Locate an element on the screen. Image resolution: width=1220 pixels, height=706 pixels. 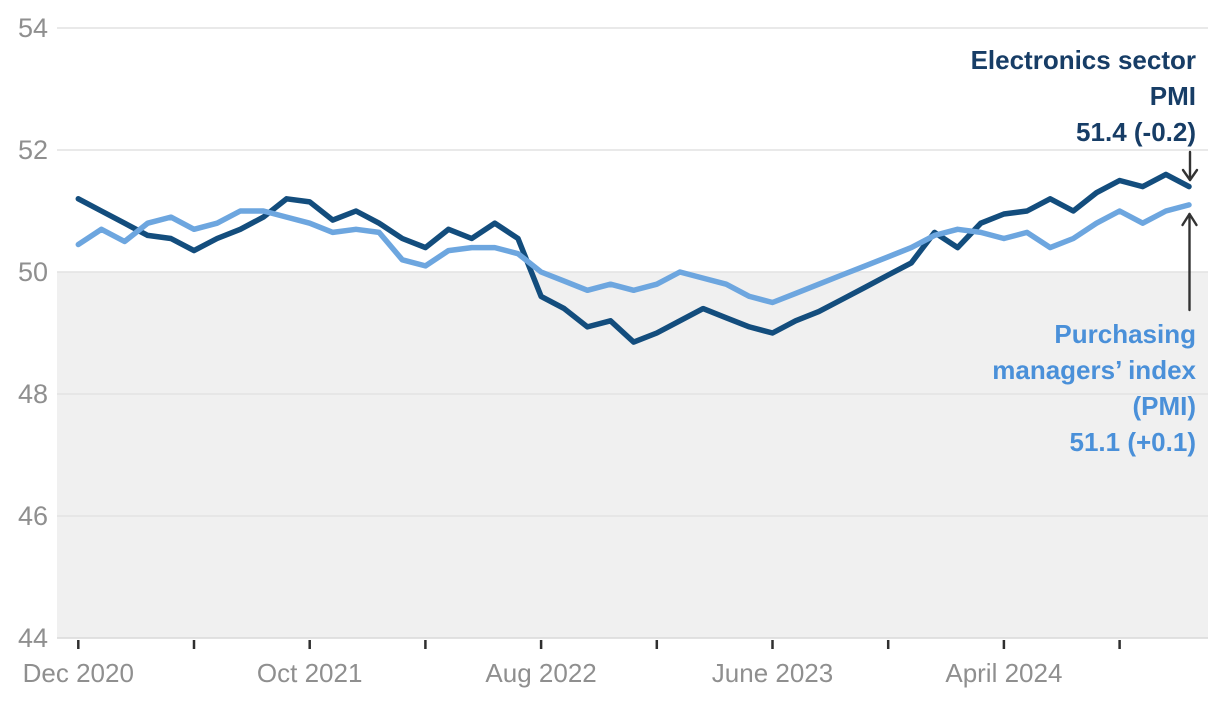
arrow-down-to-electronics-line is located at coordinates (1190, 166).